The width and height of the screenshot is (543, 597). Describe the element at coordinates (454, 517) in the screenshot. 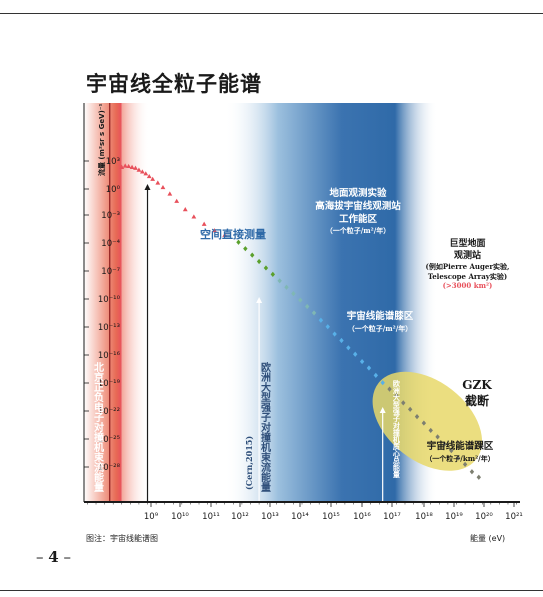

I see `x-tick-label: 10¹⁹` at that location.